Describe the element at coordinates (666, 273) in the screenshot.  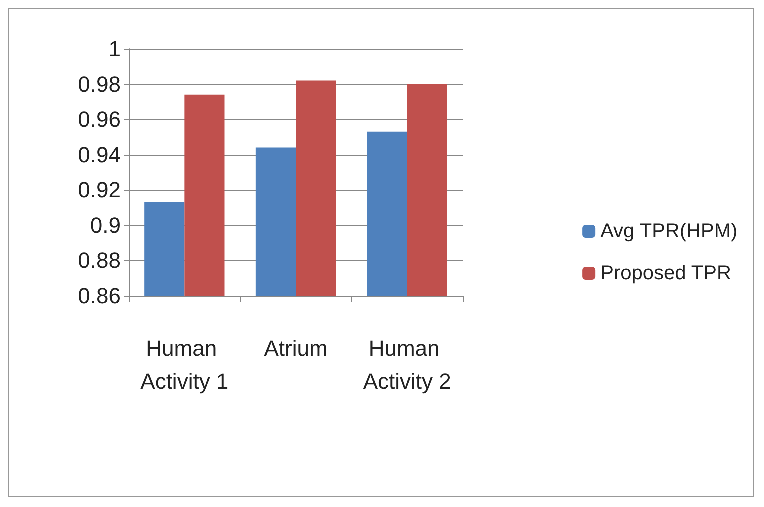
I see `legend-label: Proposed TPR` at that location.